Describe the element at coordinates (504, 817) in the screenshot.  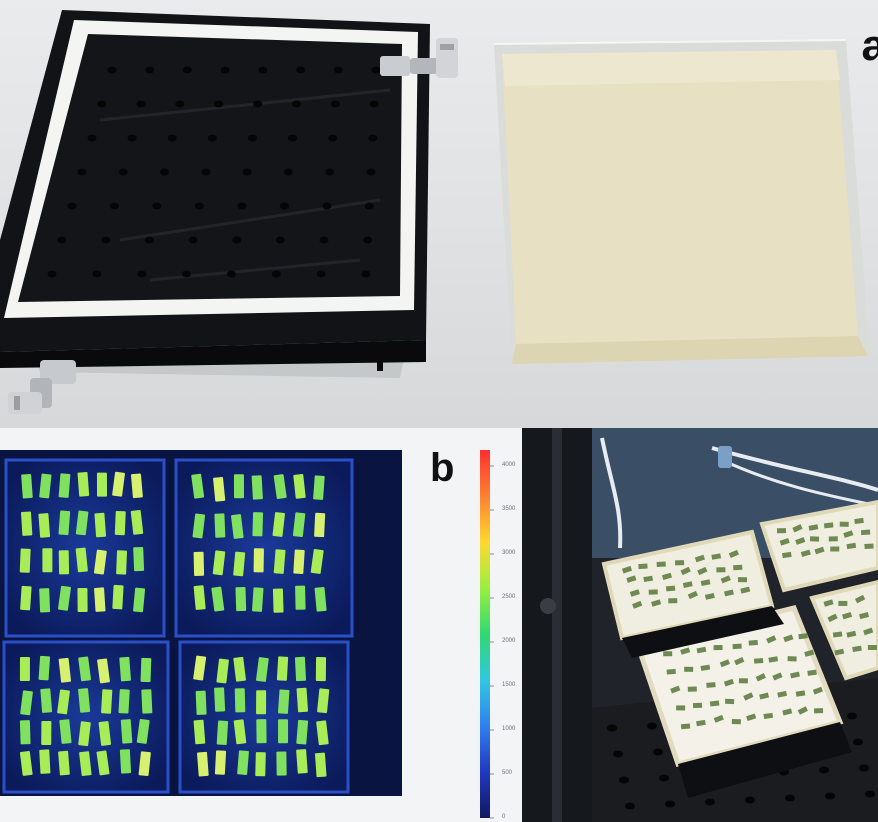
I see `colorbar-tick-label: 0` at that location.